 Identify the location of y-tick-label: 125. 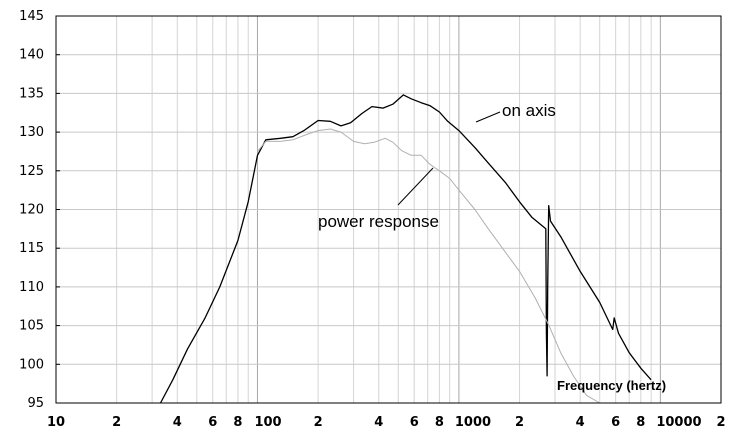
(31, 171).